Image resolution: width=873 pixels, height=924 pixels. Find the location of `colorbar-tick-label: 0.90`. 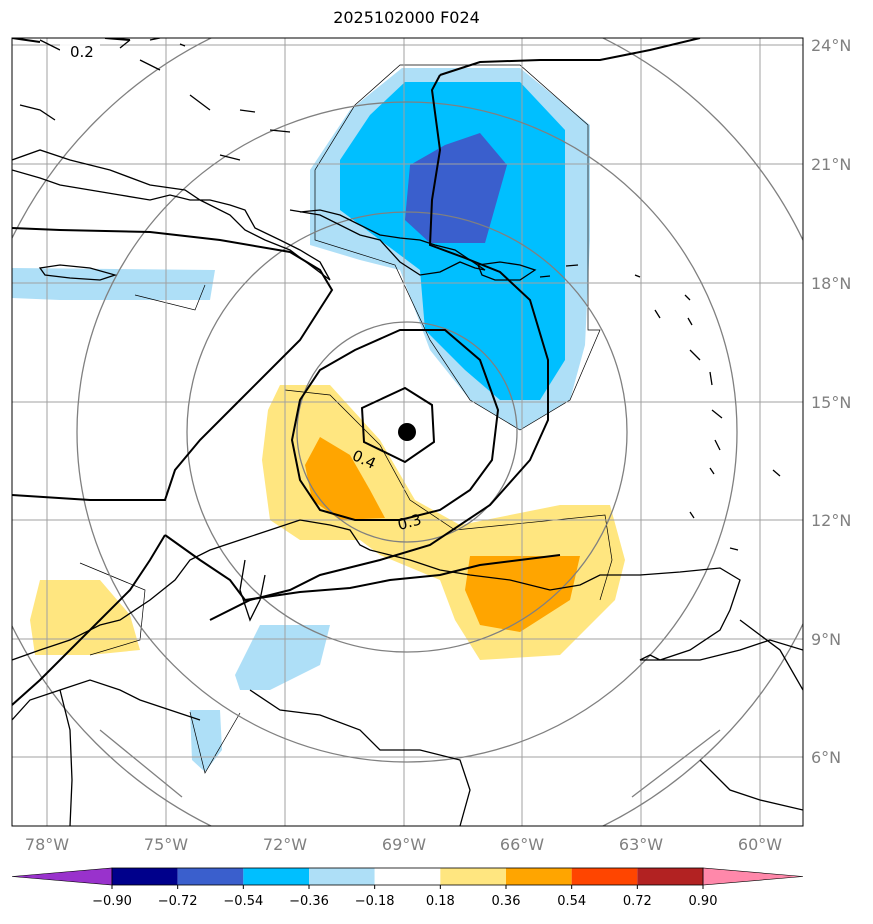

colorbar-tick-label: 0.90 is located at coordinates (703, 901).